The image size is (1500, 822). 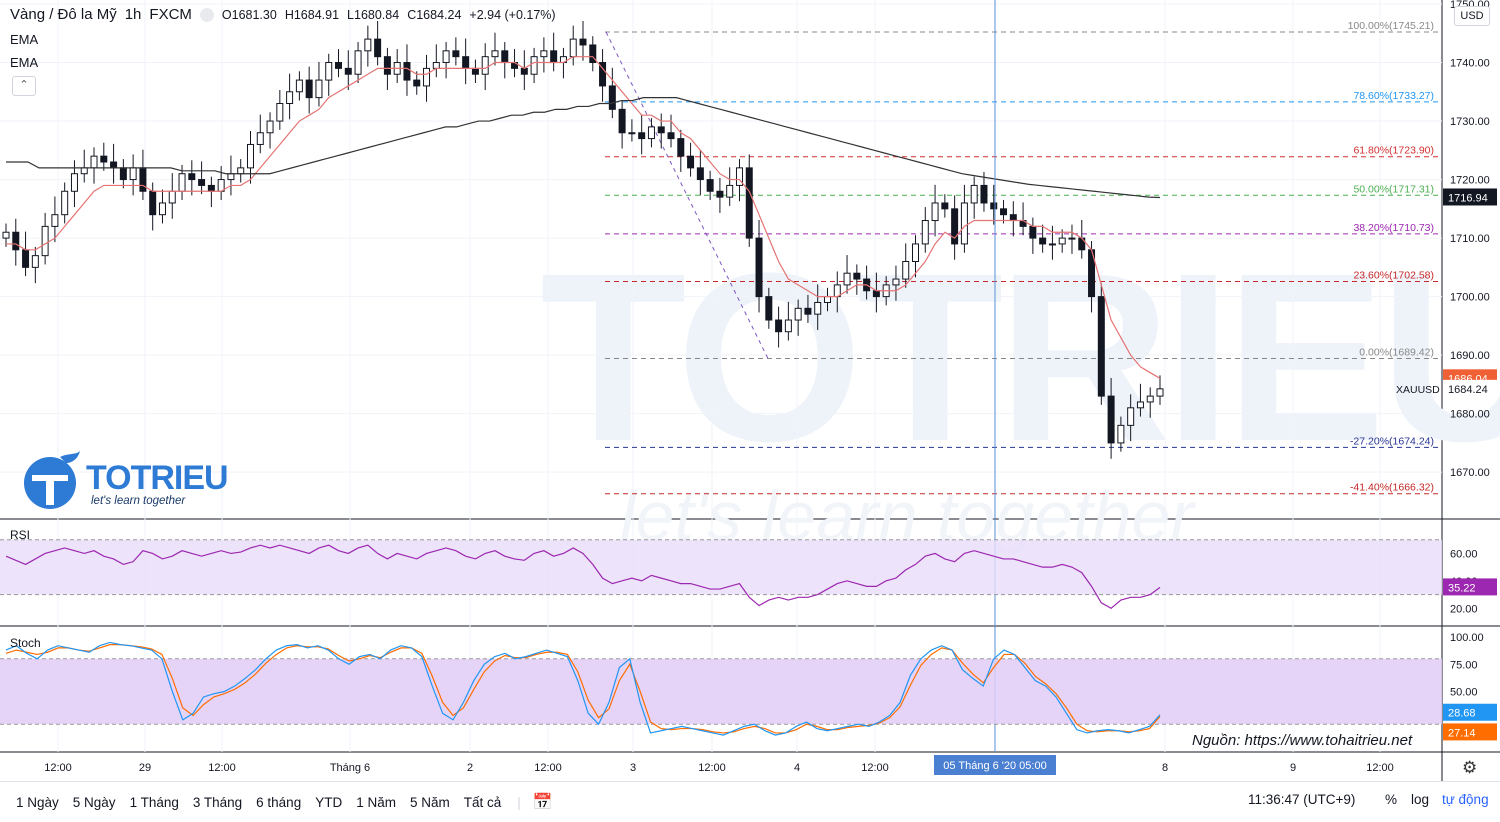 What do you see at coordinates (1391, 799) in the screenshot?
I see `percent-toggle: %` at bounding box center [1391, 799].